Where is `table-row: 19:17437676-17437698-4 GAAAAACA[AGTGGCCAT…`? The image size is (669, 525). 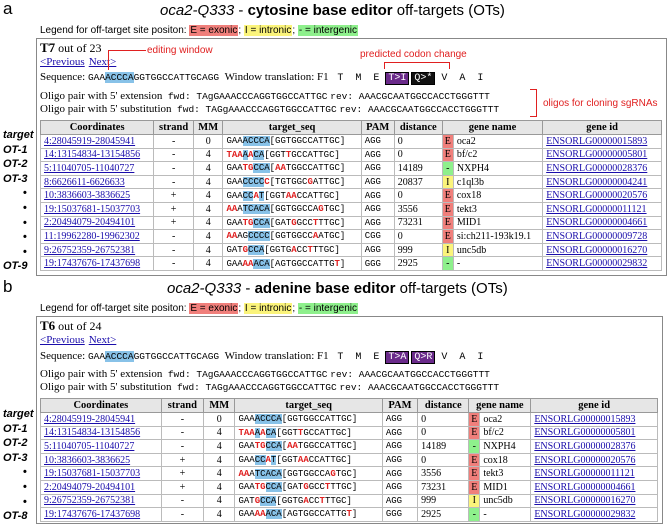
table-row: 19:17437676-17437698-4 GAAAAACA[AGTGGCCAT… is located at coordinates (349, 514).